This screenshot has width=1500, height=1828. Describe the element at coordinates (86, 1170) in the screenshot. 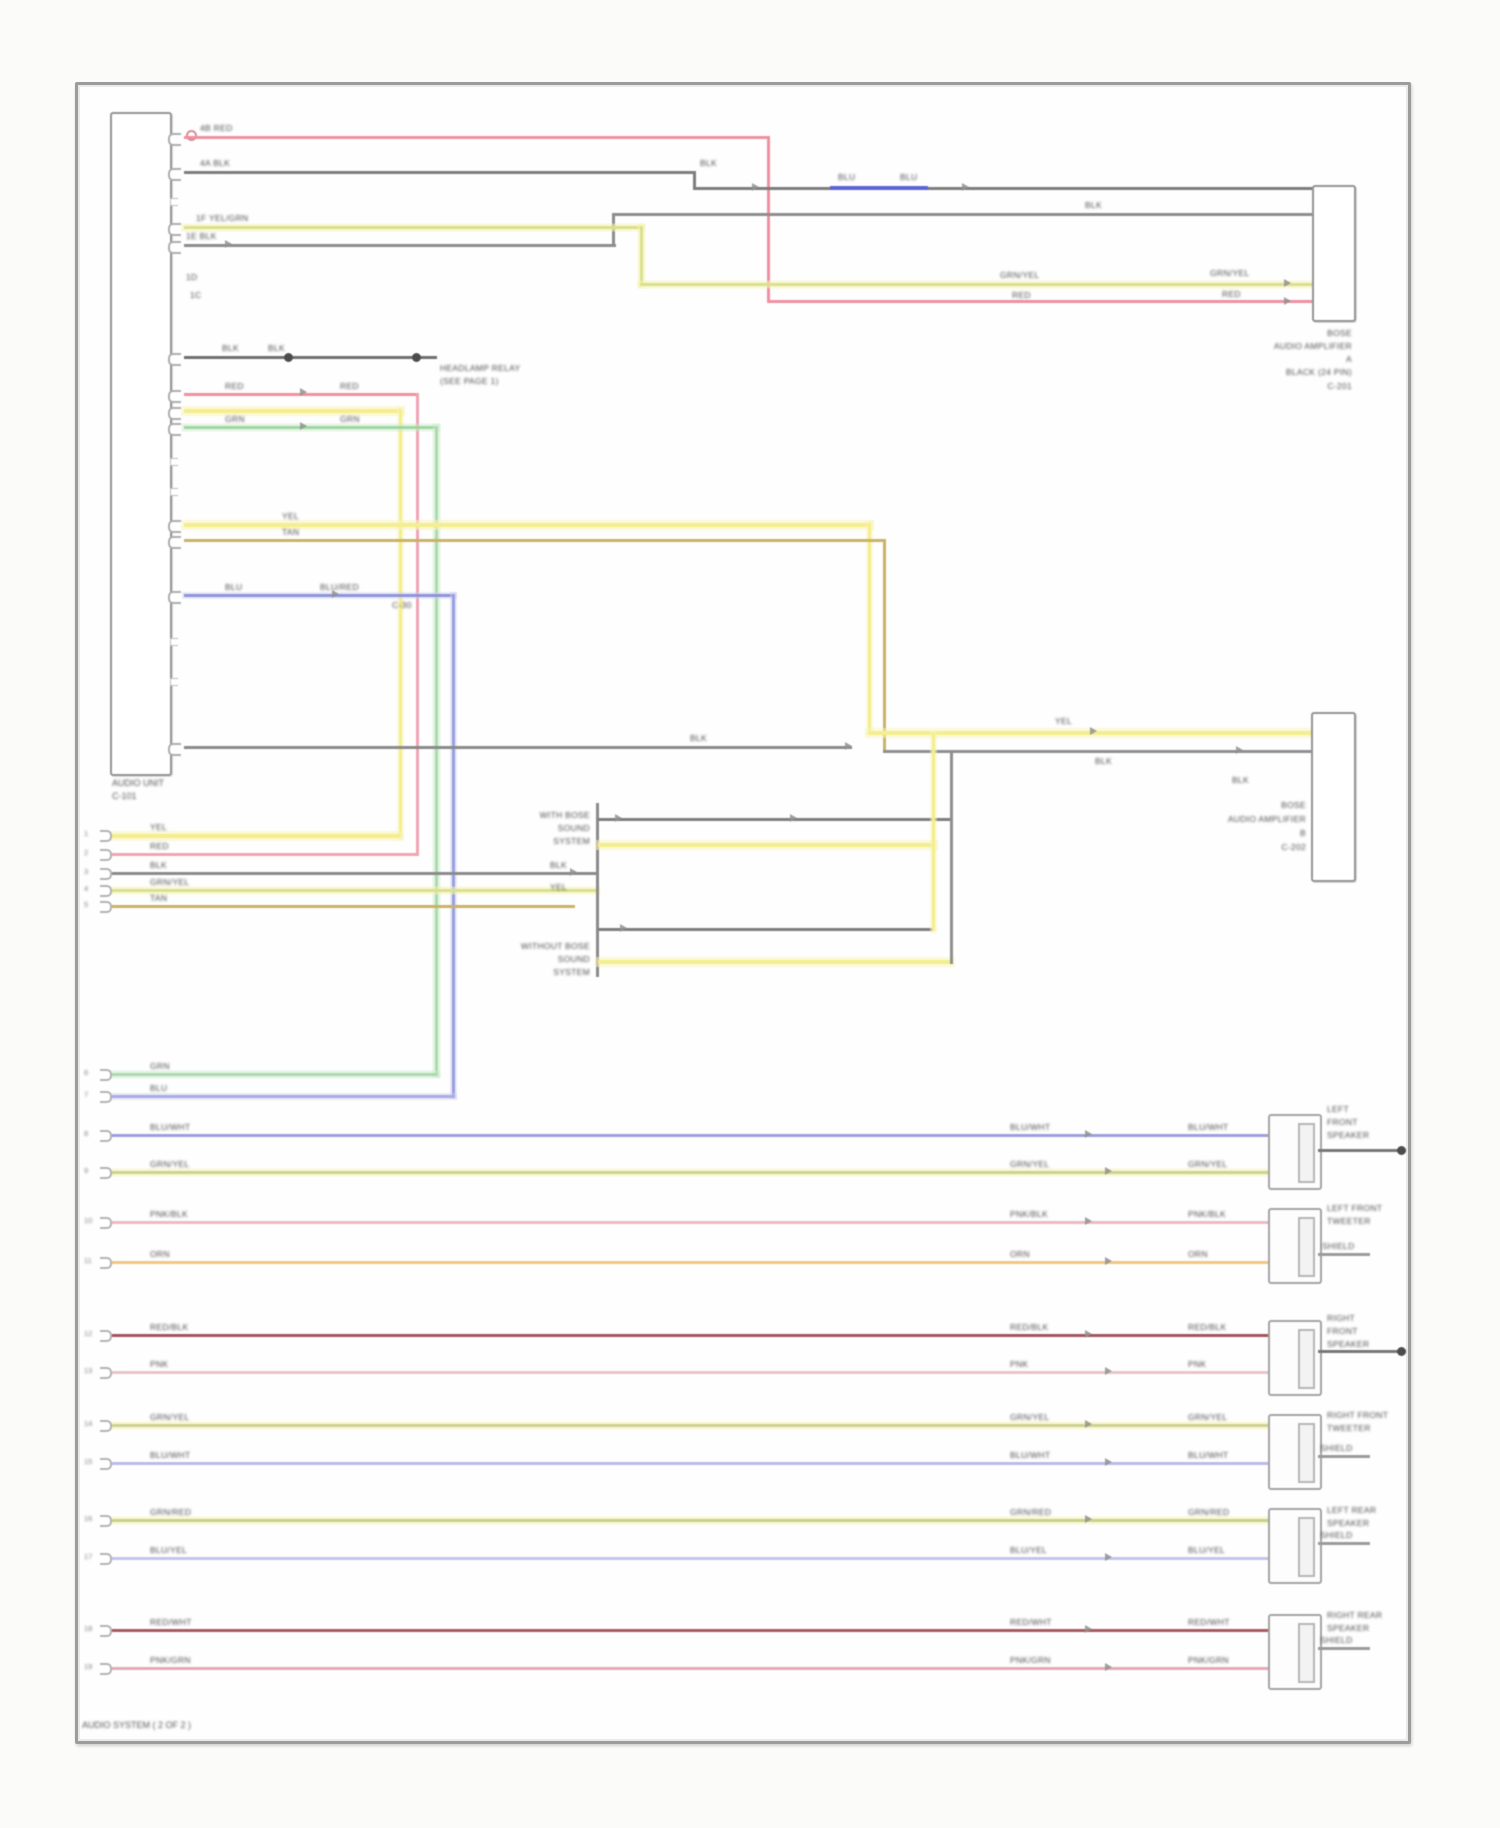

I see `pin-number: 9` at that location.